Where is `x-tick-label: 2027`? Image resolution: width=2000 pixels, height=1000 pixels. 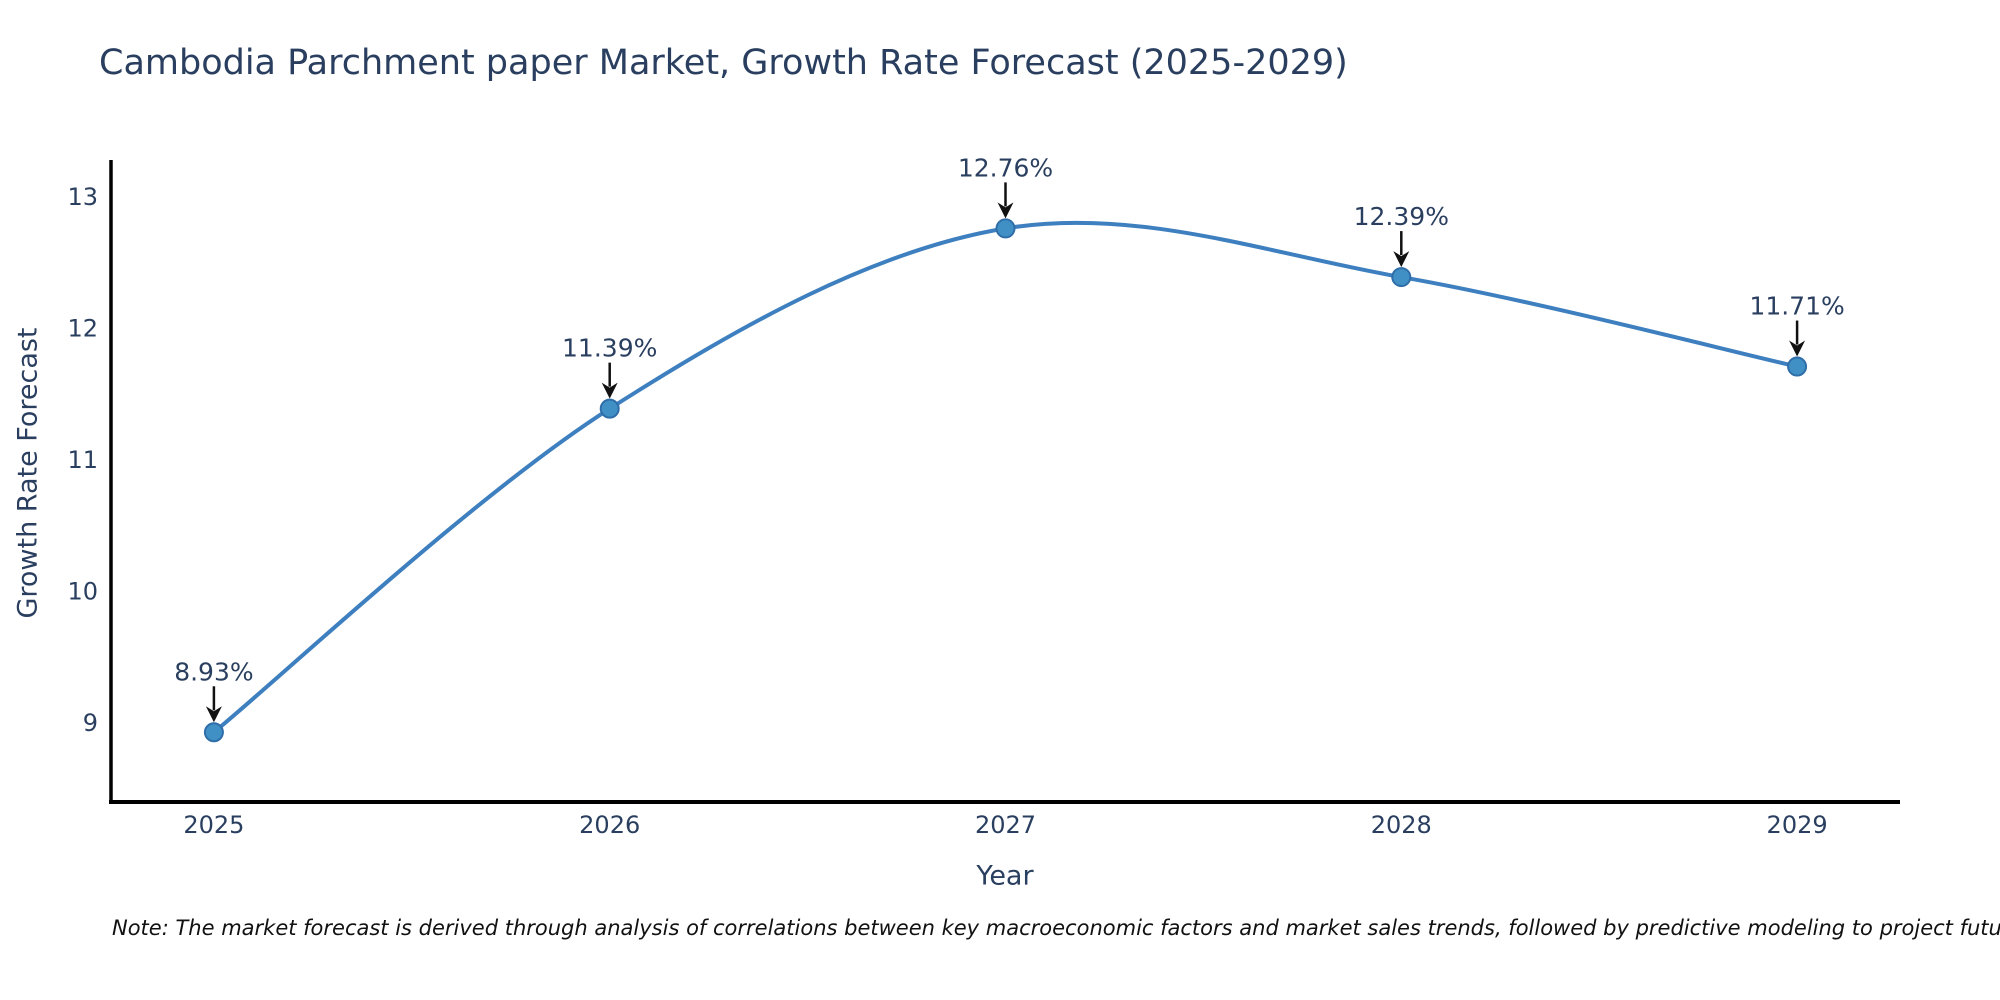 x-tick-label: 2027 is located at coordinates (1005, 825).